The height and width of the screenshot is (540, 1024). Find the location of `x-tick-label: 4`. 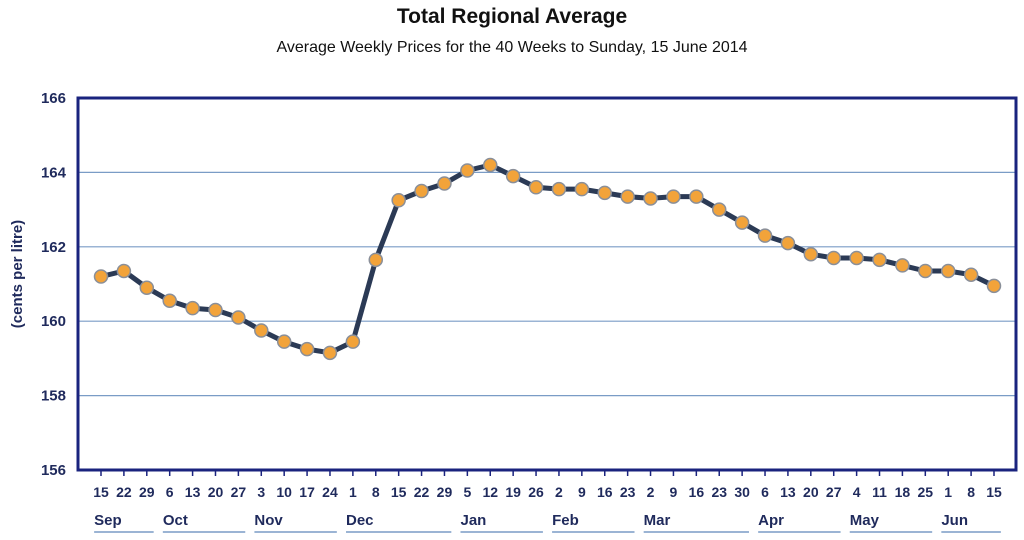

x-tick-label: 4 is located at coordinates (857, 492).